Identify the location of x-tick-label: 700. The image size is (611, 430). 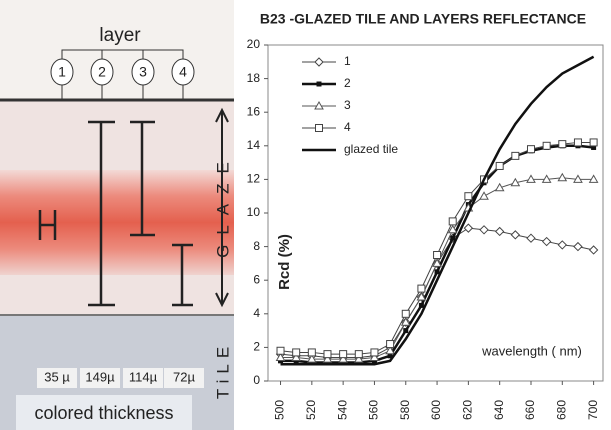
(593, 410).